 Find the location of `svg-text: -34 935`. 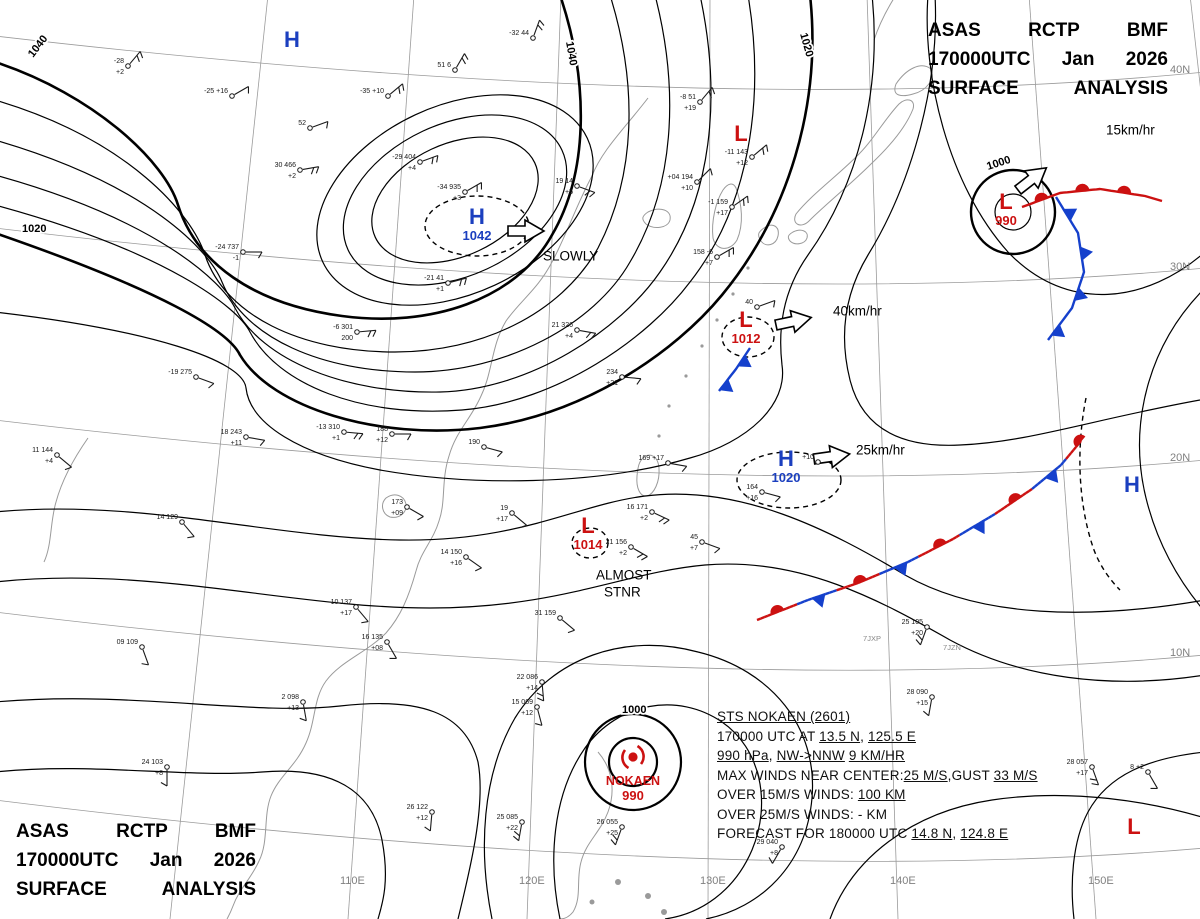

svg-text: -34 935 is located at coordinates (449, 187).